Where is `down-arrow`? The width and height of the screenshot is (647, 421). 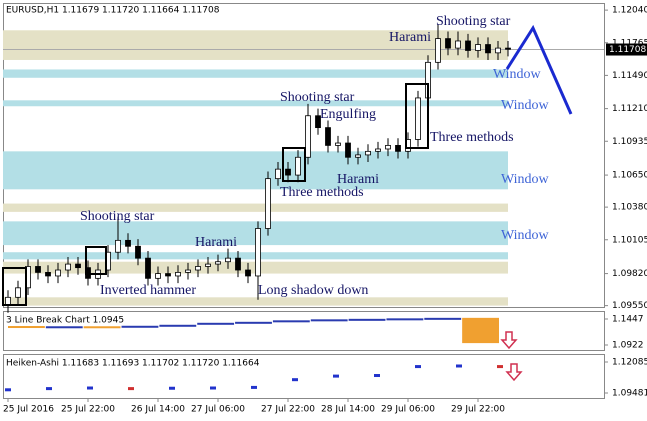 down-arrow is located at coordinates (509, 340).